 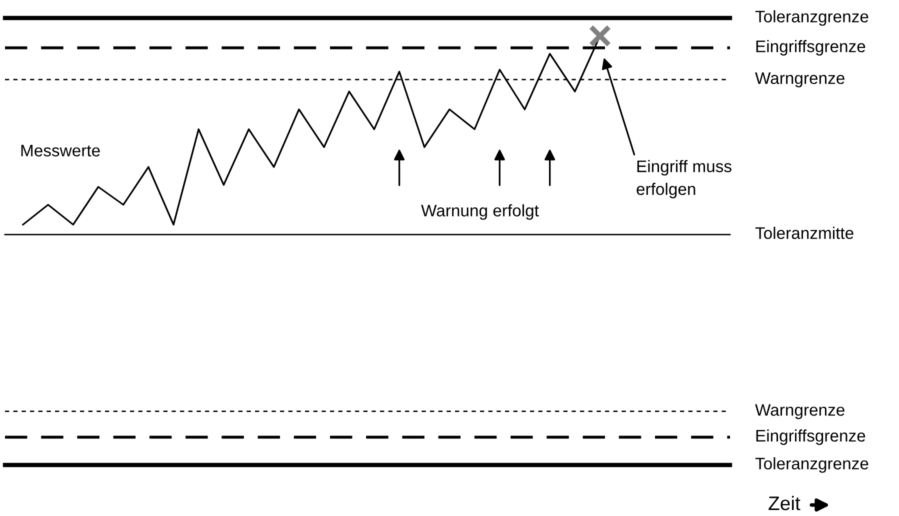 I want to click on text: Zeit, so click(x=784, y=503).